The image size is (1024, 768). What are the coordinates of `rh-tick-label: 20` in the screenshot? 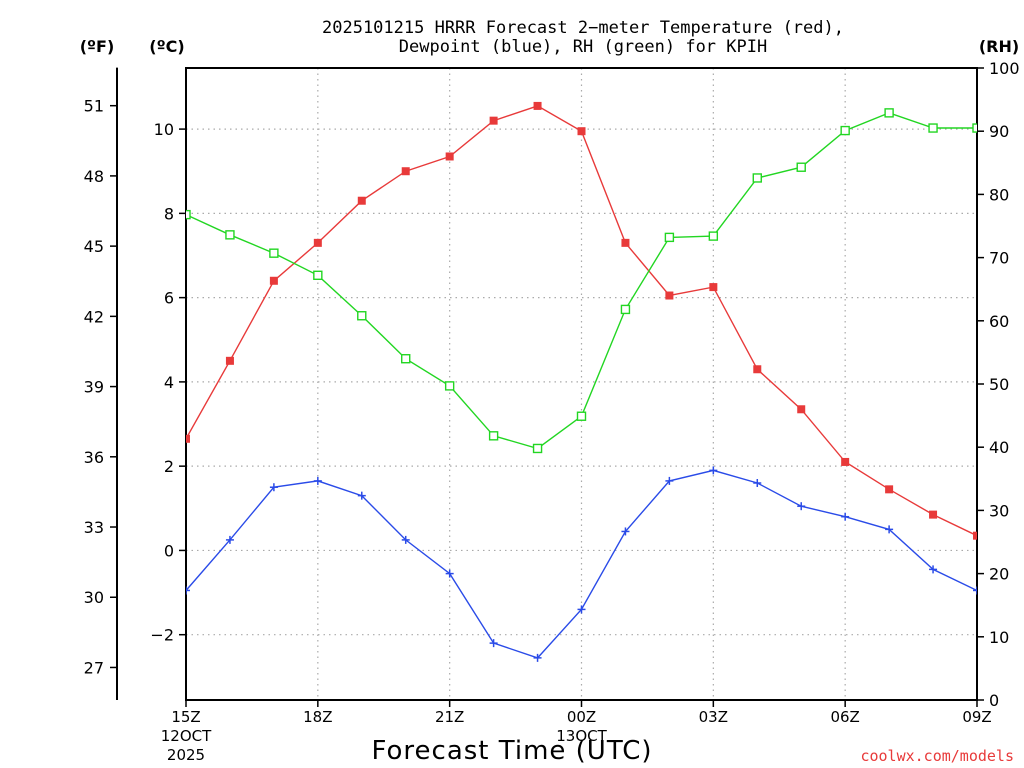 It's located at (999, 574).